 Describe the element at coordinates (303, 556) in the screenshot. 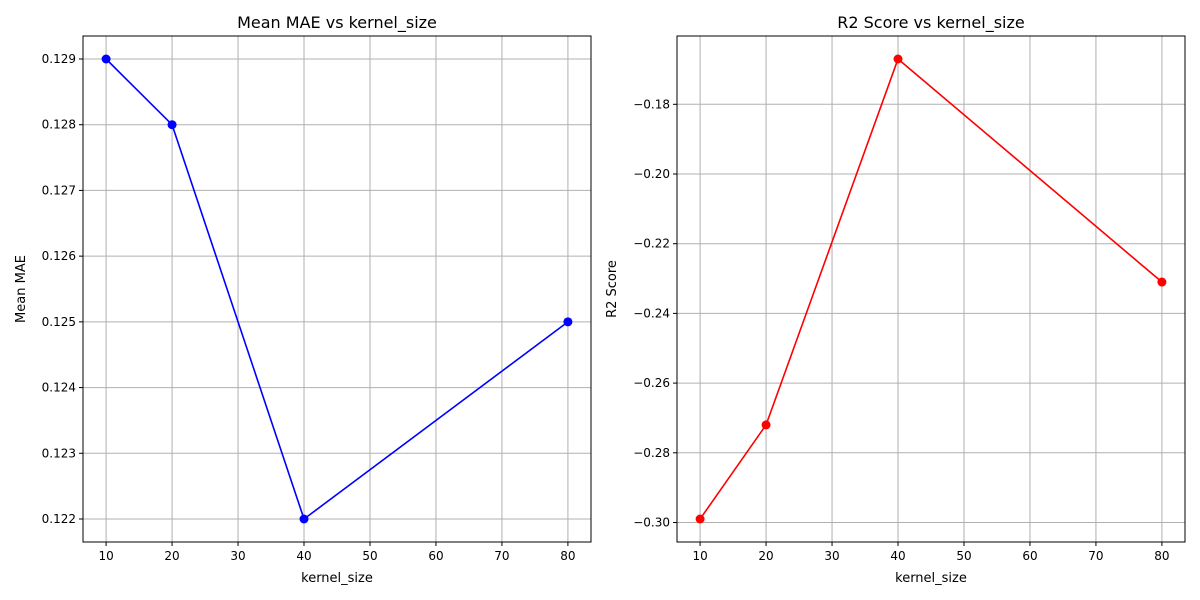

I see `mae-x-tick-label: 40` at that location.